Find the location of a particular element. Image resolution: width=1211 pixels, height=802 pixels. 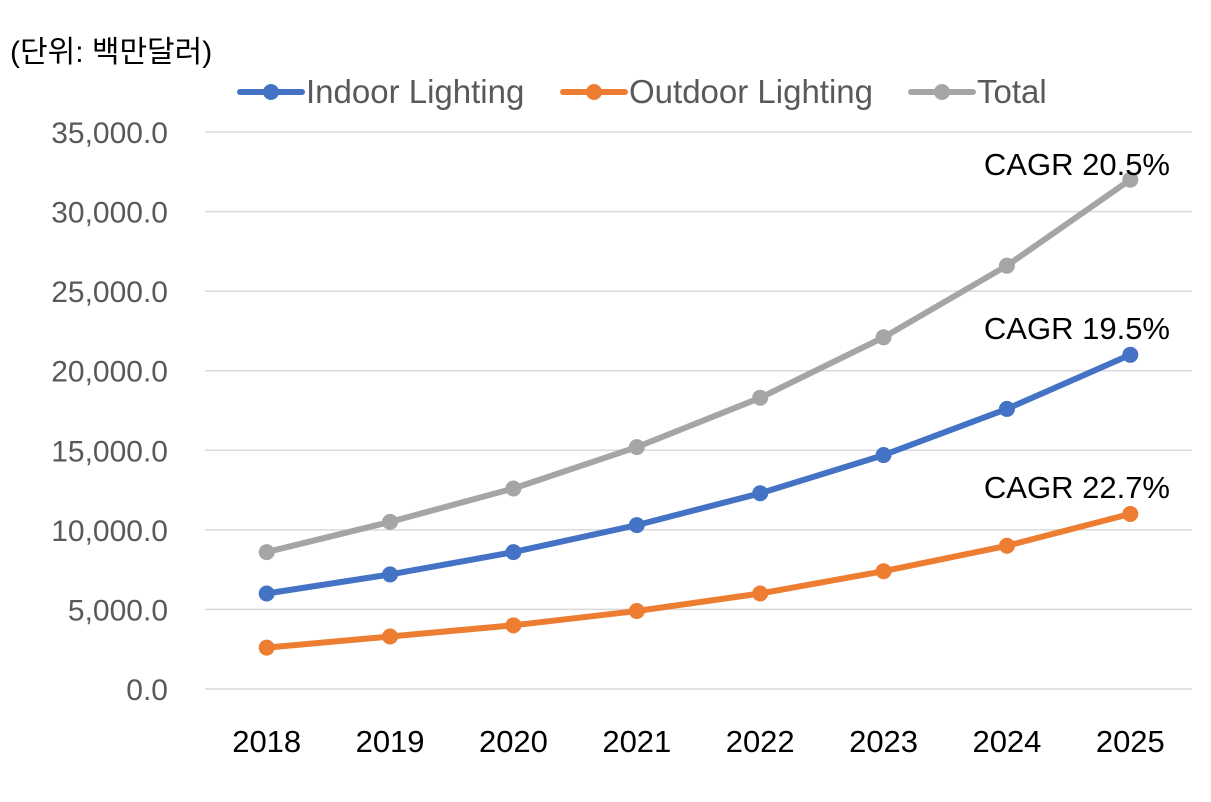

series-outdoor-lighting is located at coordinates (698, 580).